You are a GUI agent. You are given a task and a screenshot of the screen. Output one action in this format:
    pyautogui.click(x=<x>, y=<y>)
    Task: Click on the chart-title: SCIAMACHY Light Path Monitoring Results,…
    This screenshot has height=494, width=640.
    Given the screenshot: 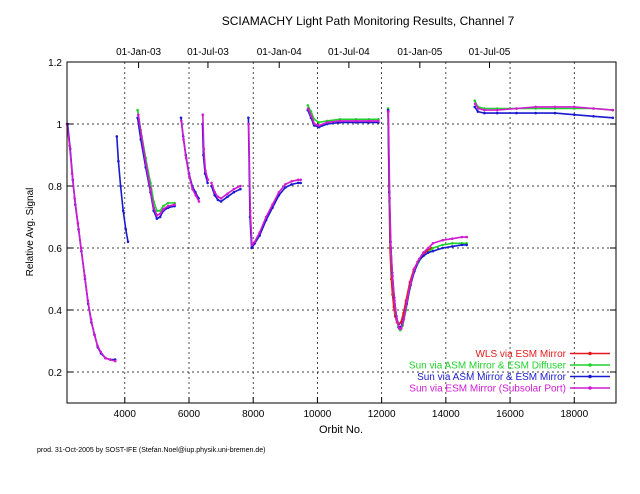 What is the action you would take?
    pyautogui.click(x=368, y=21)
    